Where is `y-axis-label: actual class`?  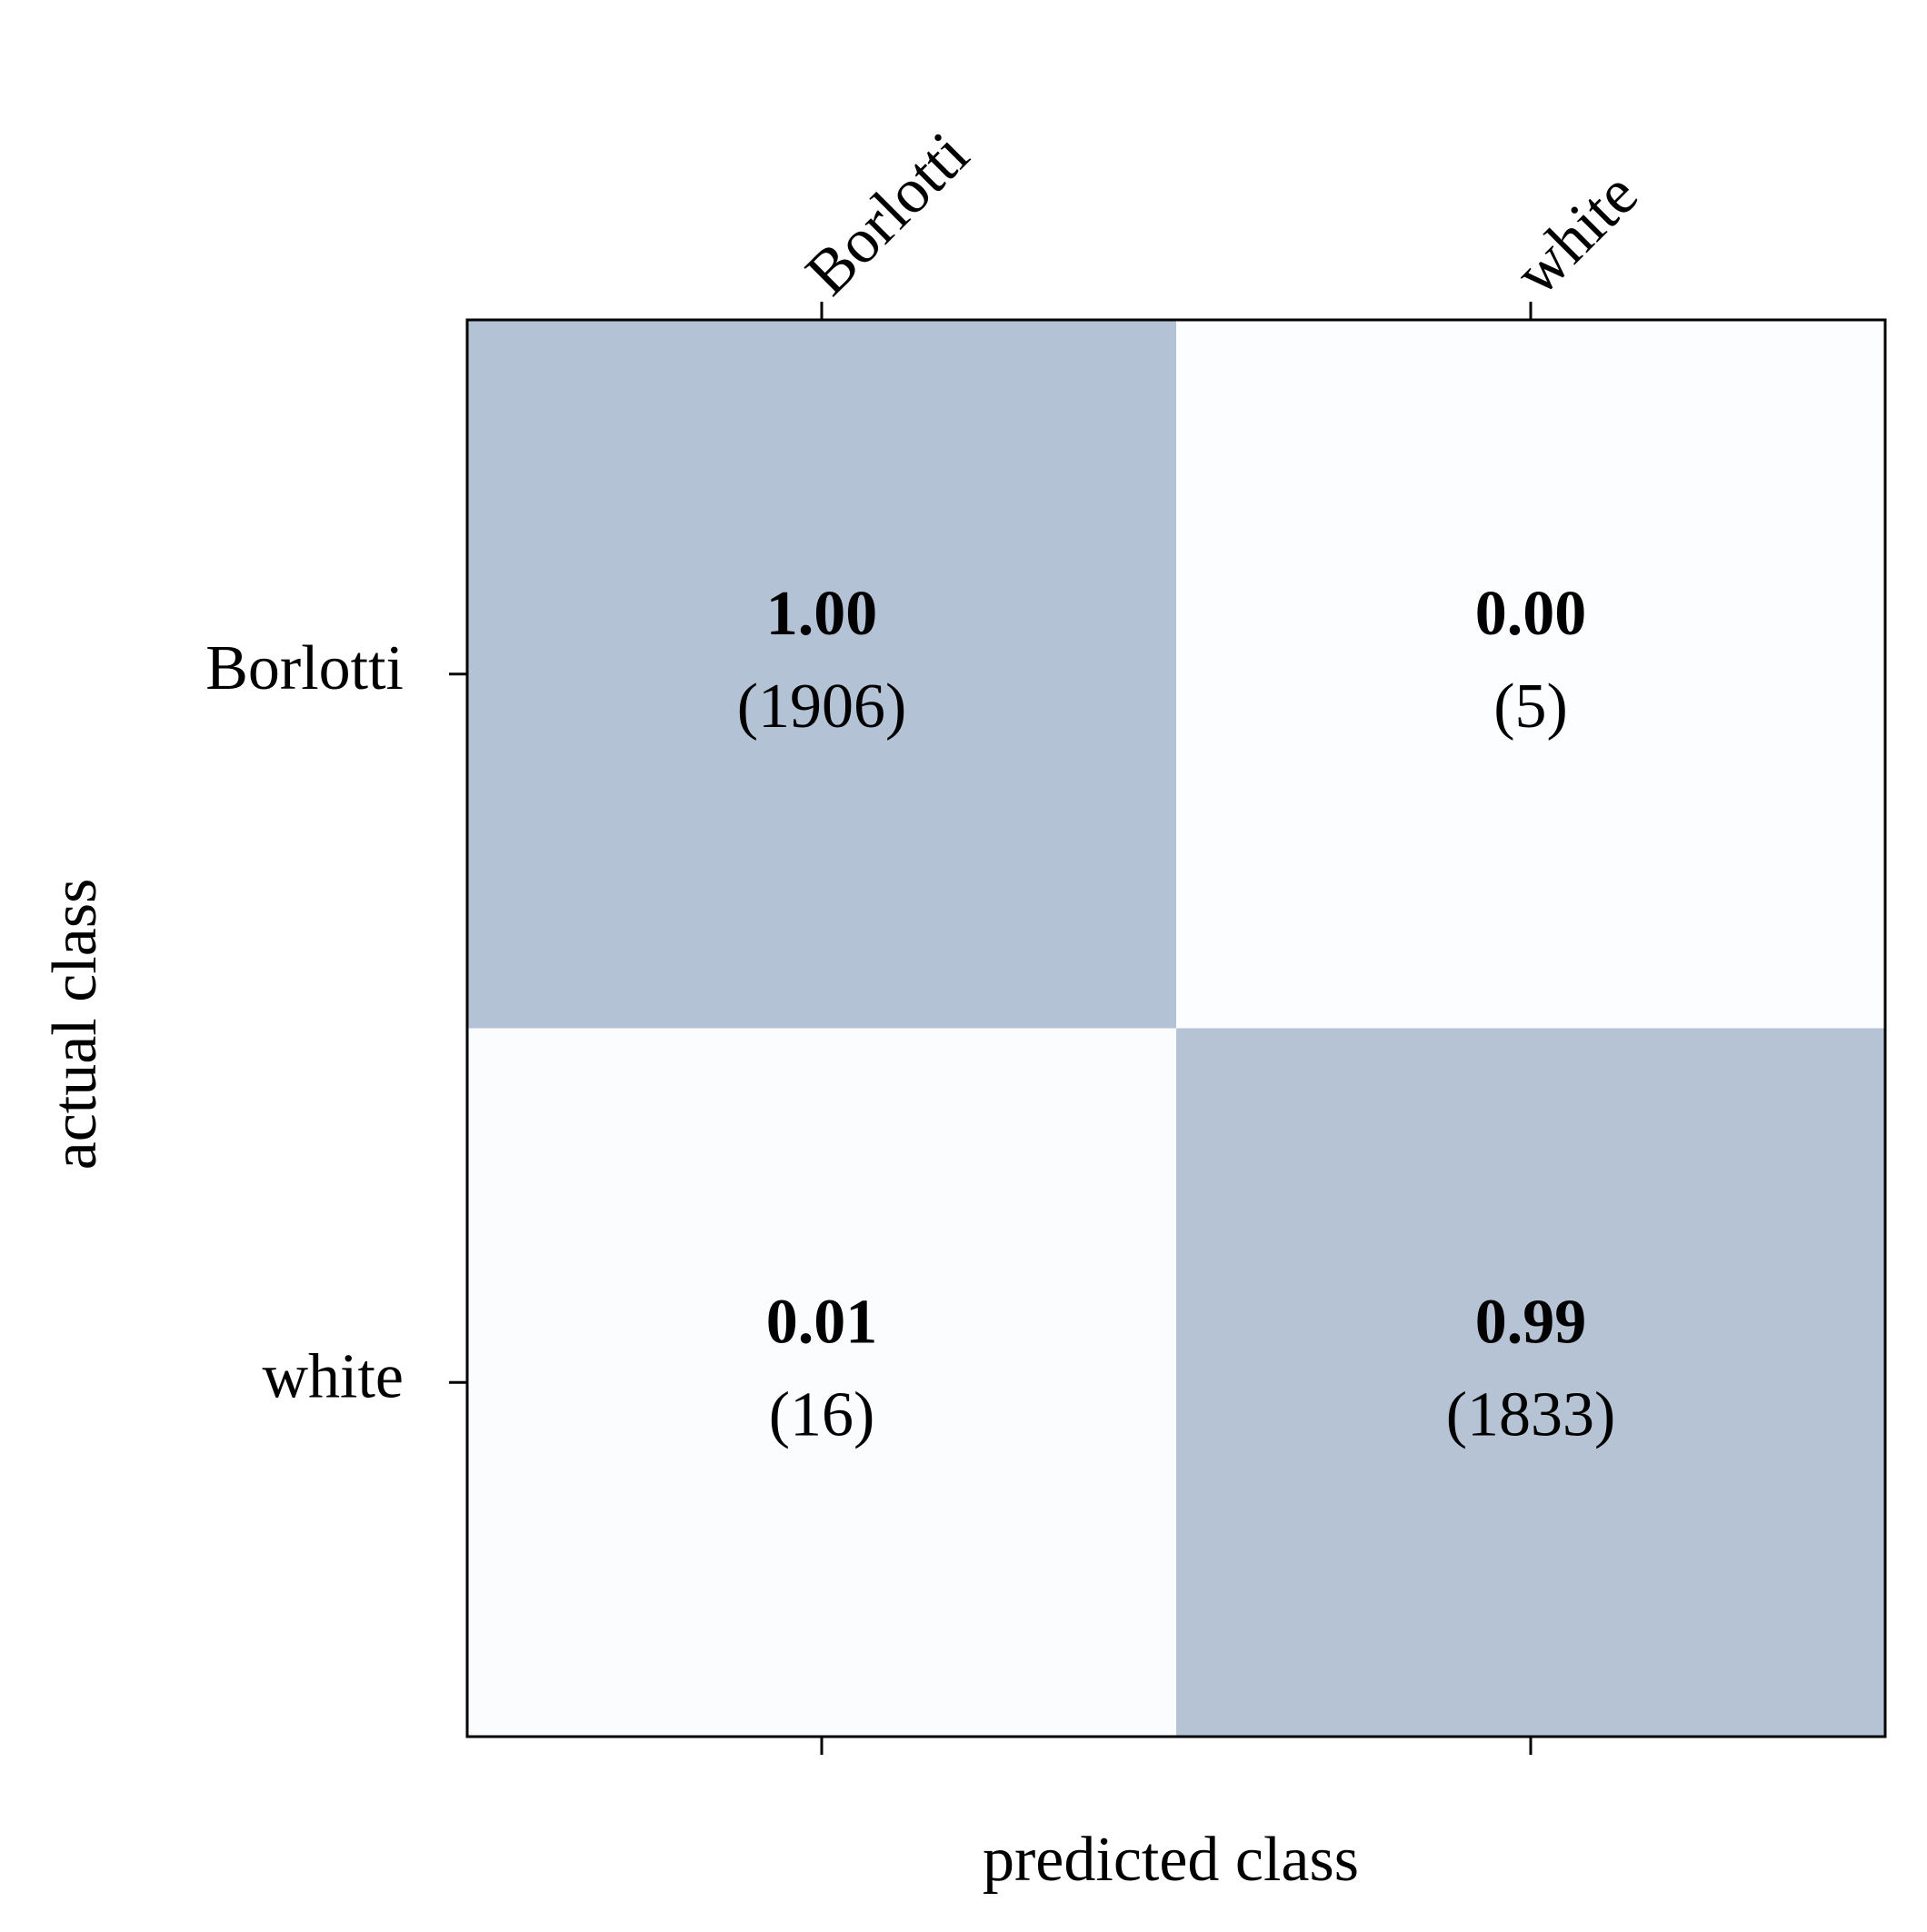
y-axis-label: actual class is located at coordinates (75, 1024).